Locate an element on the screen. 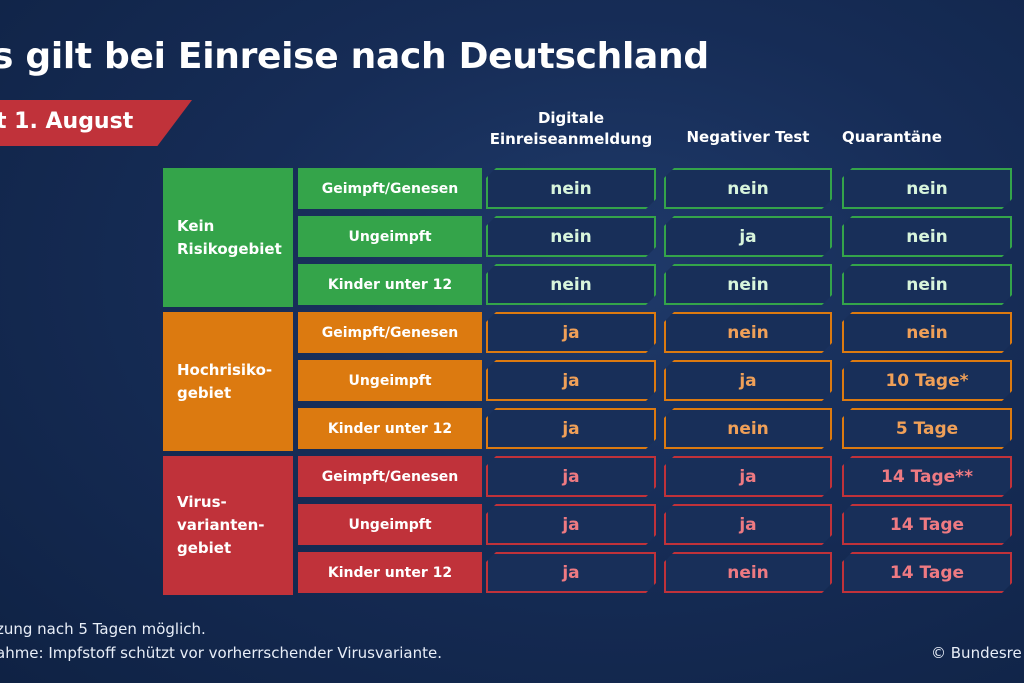  copyright-credit: © Bundesre is located at coordinates (976, 653).